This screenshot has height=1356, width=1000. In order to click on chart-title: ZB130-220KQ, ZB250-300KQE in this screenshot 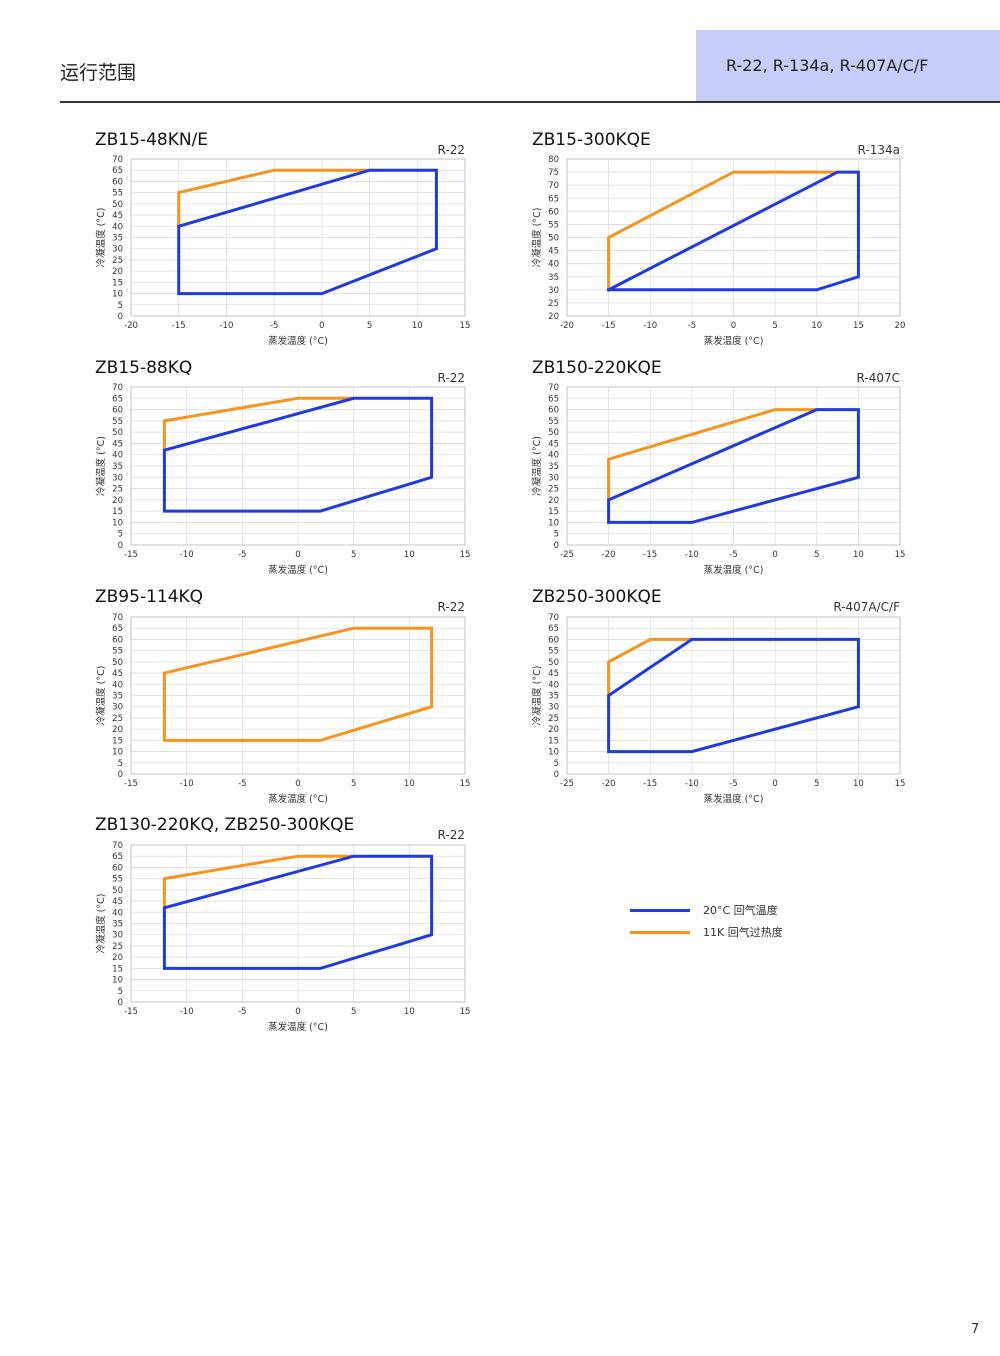, I will do `click(225, 825)`.